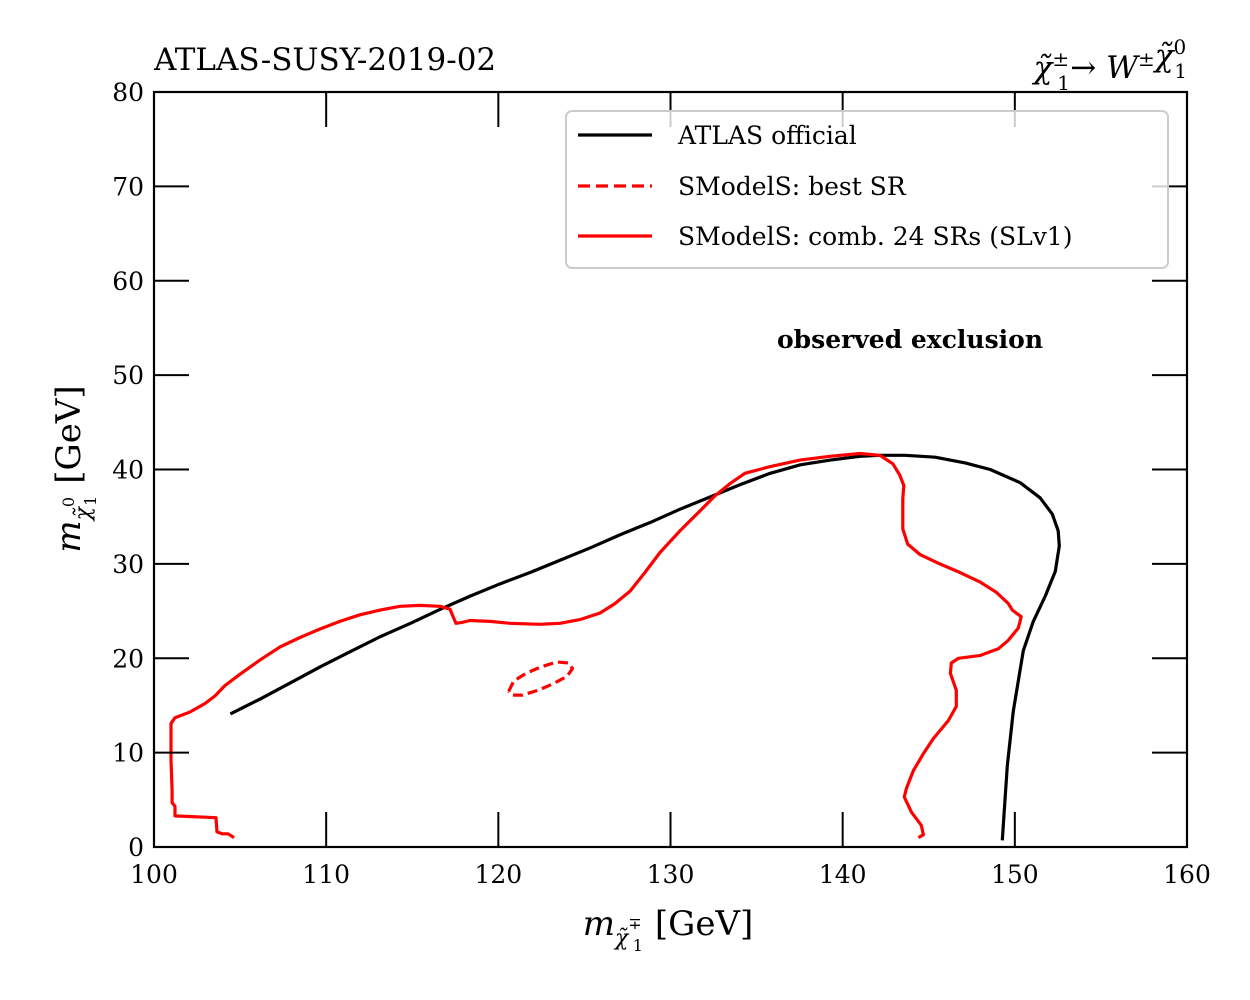  Describe the element at coordinates (1088, 68) in the screenshot. I see `title-part: →` at that location.